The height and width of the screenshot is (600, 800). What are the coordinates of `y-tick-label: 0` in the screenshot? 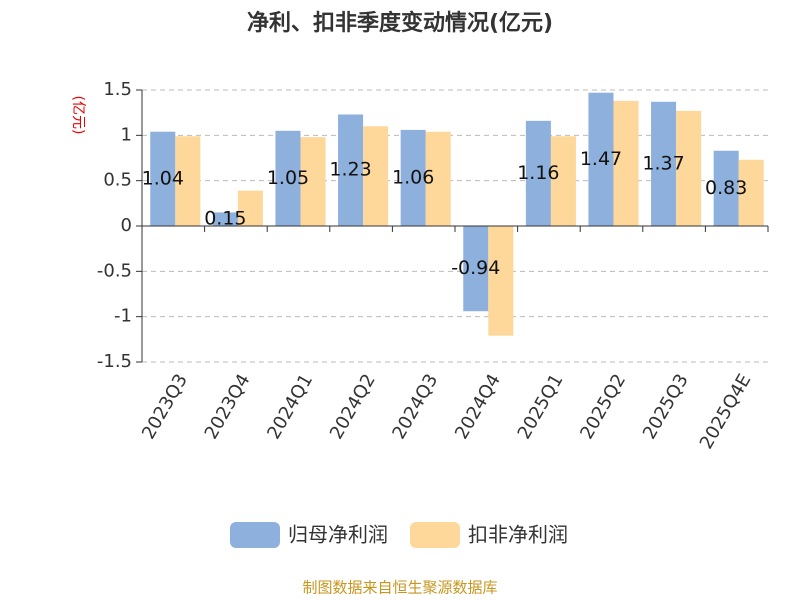 It's located at (126, 225).